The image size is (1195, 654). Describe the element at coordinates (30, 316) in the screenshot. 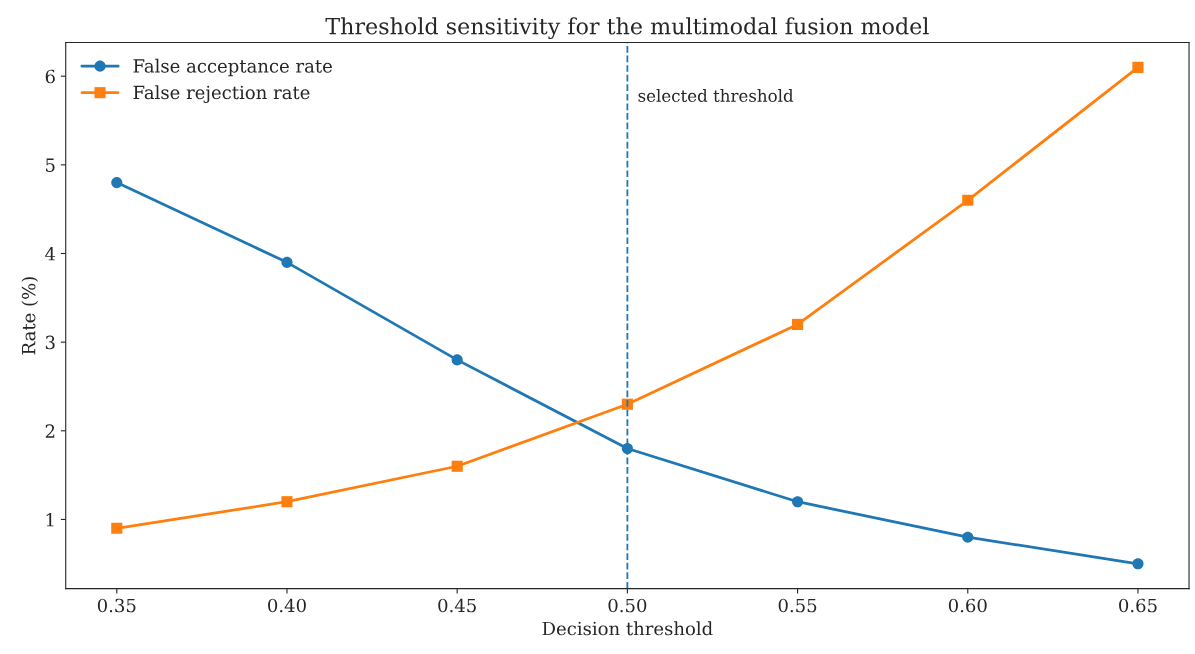

I see `y-axis-title: Rate (%)` at that location.